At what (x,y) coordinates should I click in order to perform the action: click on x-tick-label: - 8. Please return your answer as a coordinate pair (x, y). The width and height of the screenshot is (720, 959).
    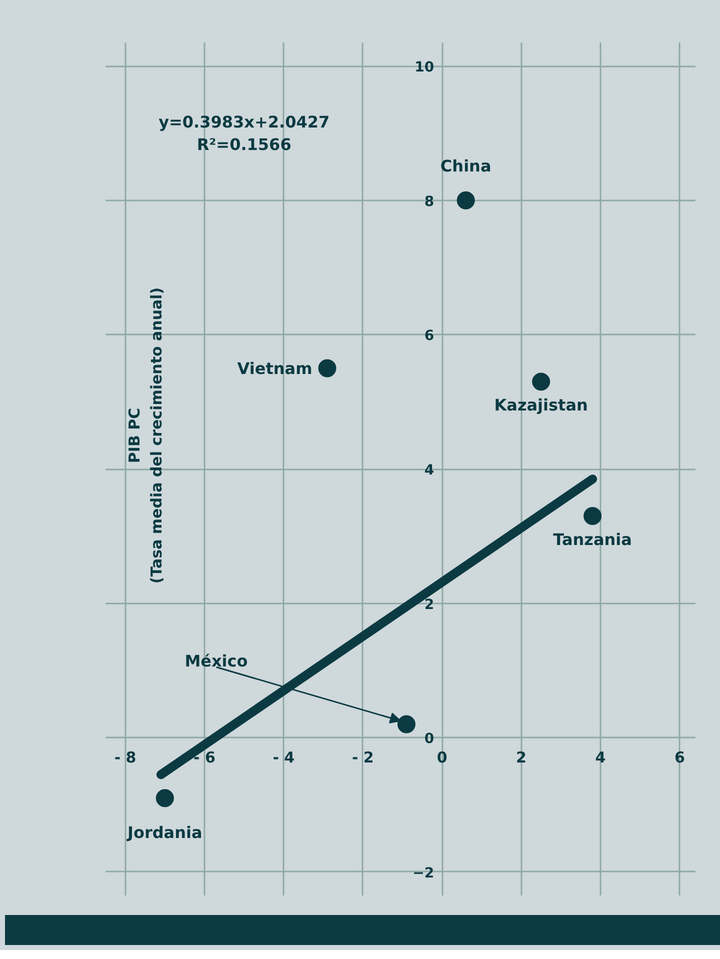
    Looking at the image, I should click on (125, 757).